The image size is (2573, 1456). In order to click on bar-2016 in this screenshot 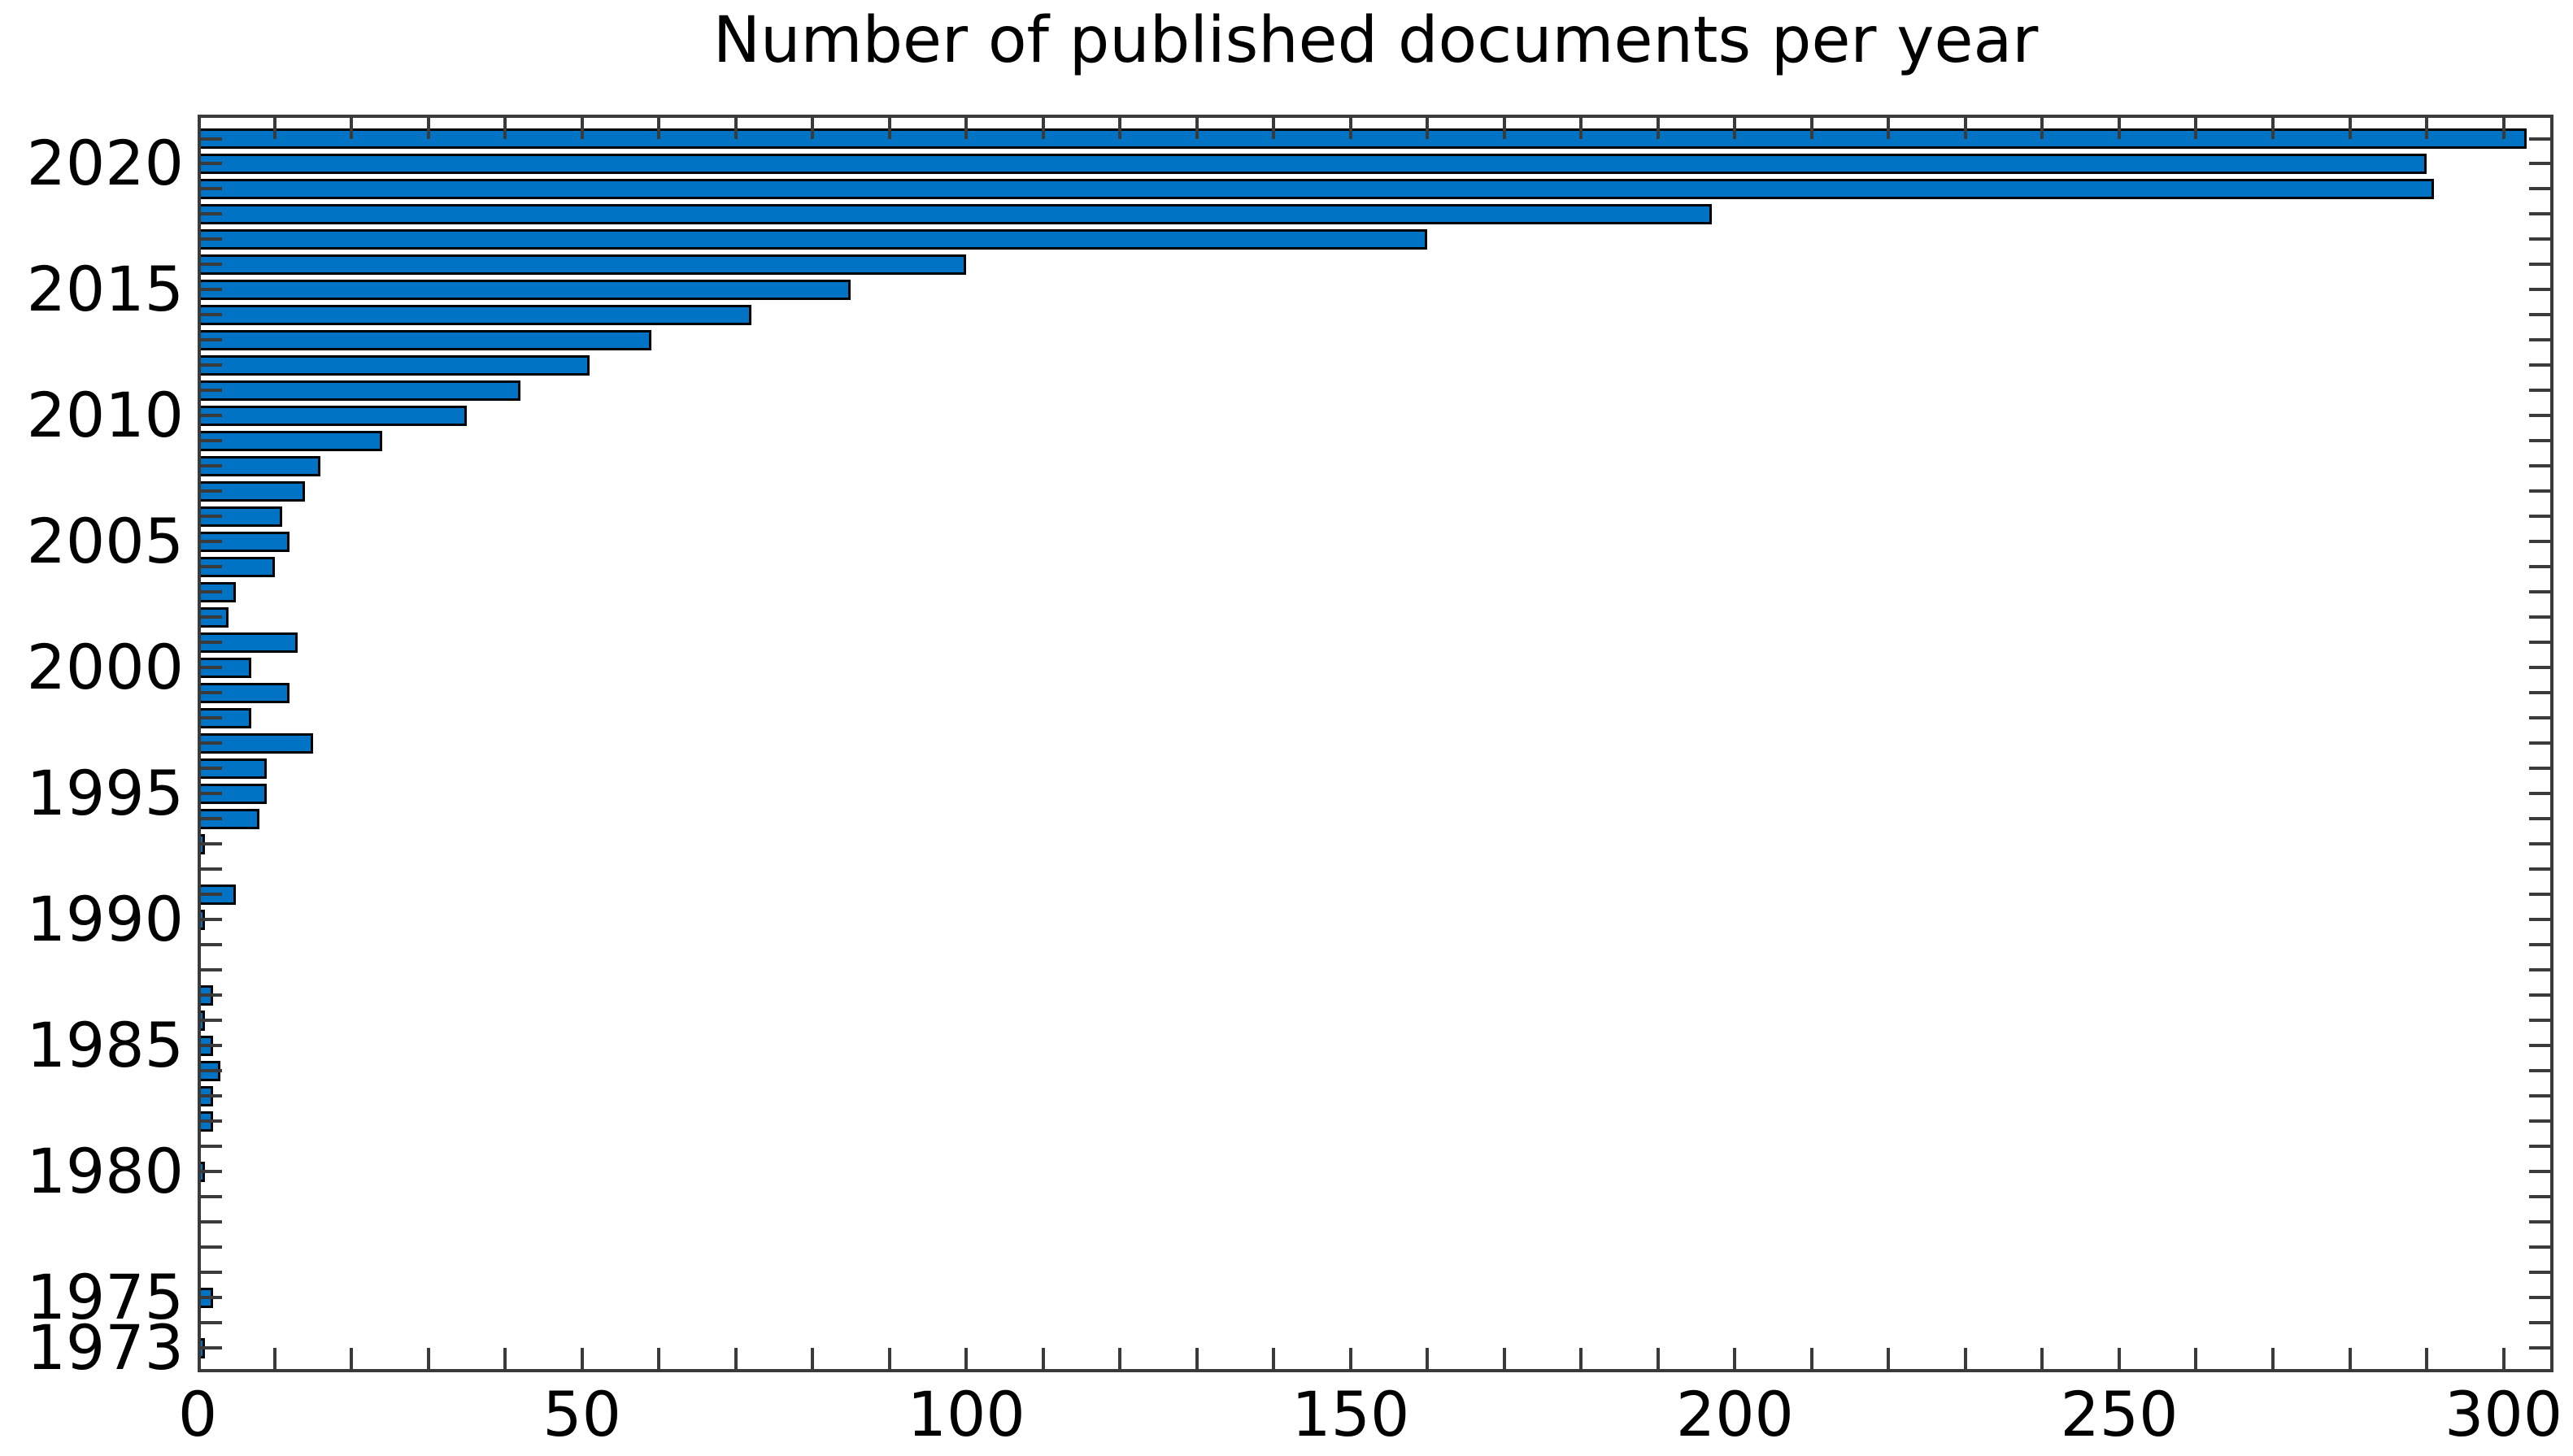, I will do `click(582, 265)`.